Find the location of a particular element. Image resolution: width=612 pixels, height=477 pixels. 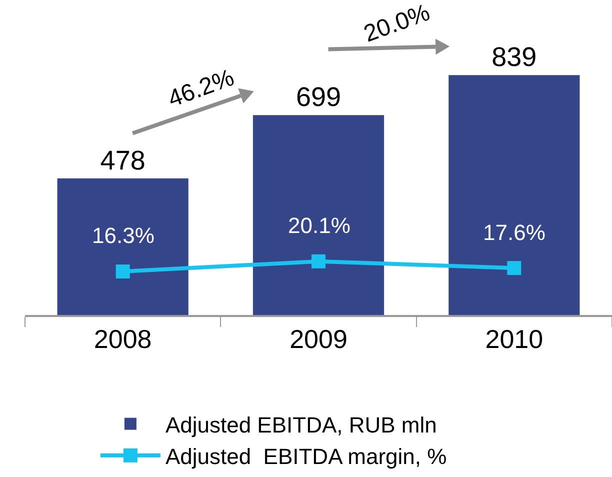

text: 20.0% is located at coordinates (397, 24).